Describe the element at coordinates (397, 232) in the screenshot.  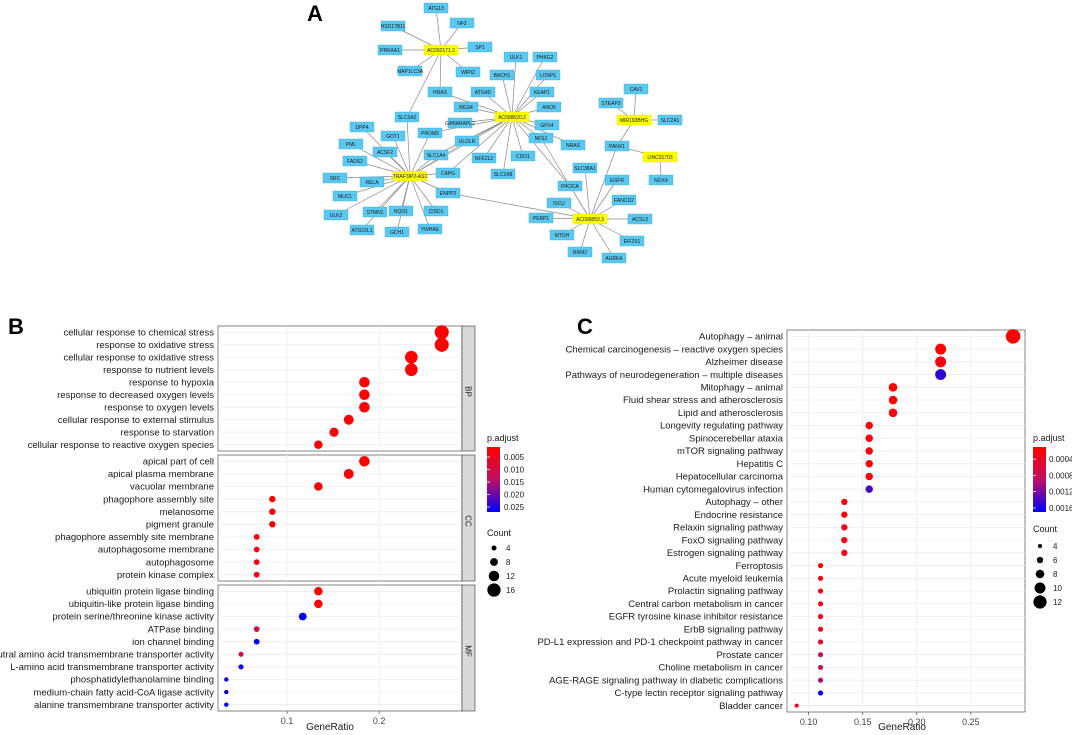
I see `node-gch1: GCH1` at that location.